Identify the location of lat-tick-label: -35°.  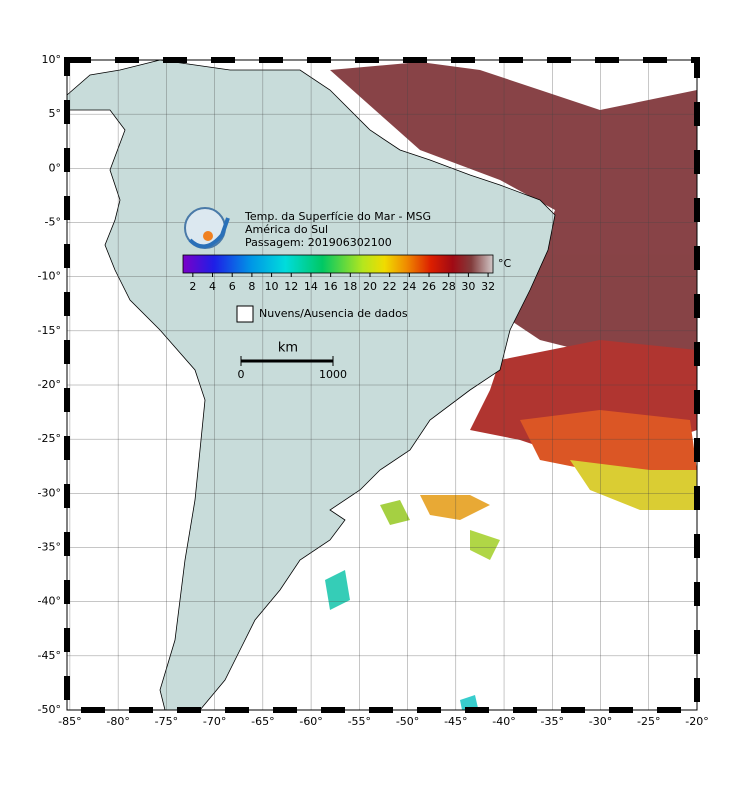
(49, 547).